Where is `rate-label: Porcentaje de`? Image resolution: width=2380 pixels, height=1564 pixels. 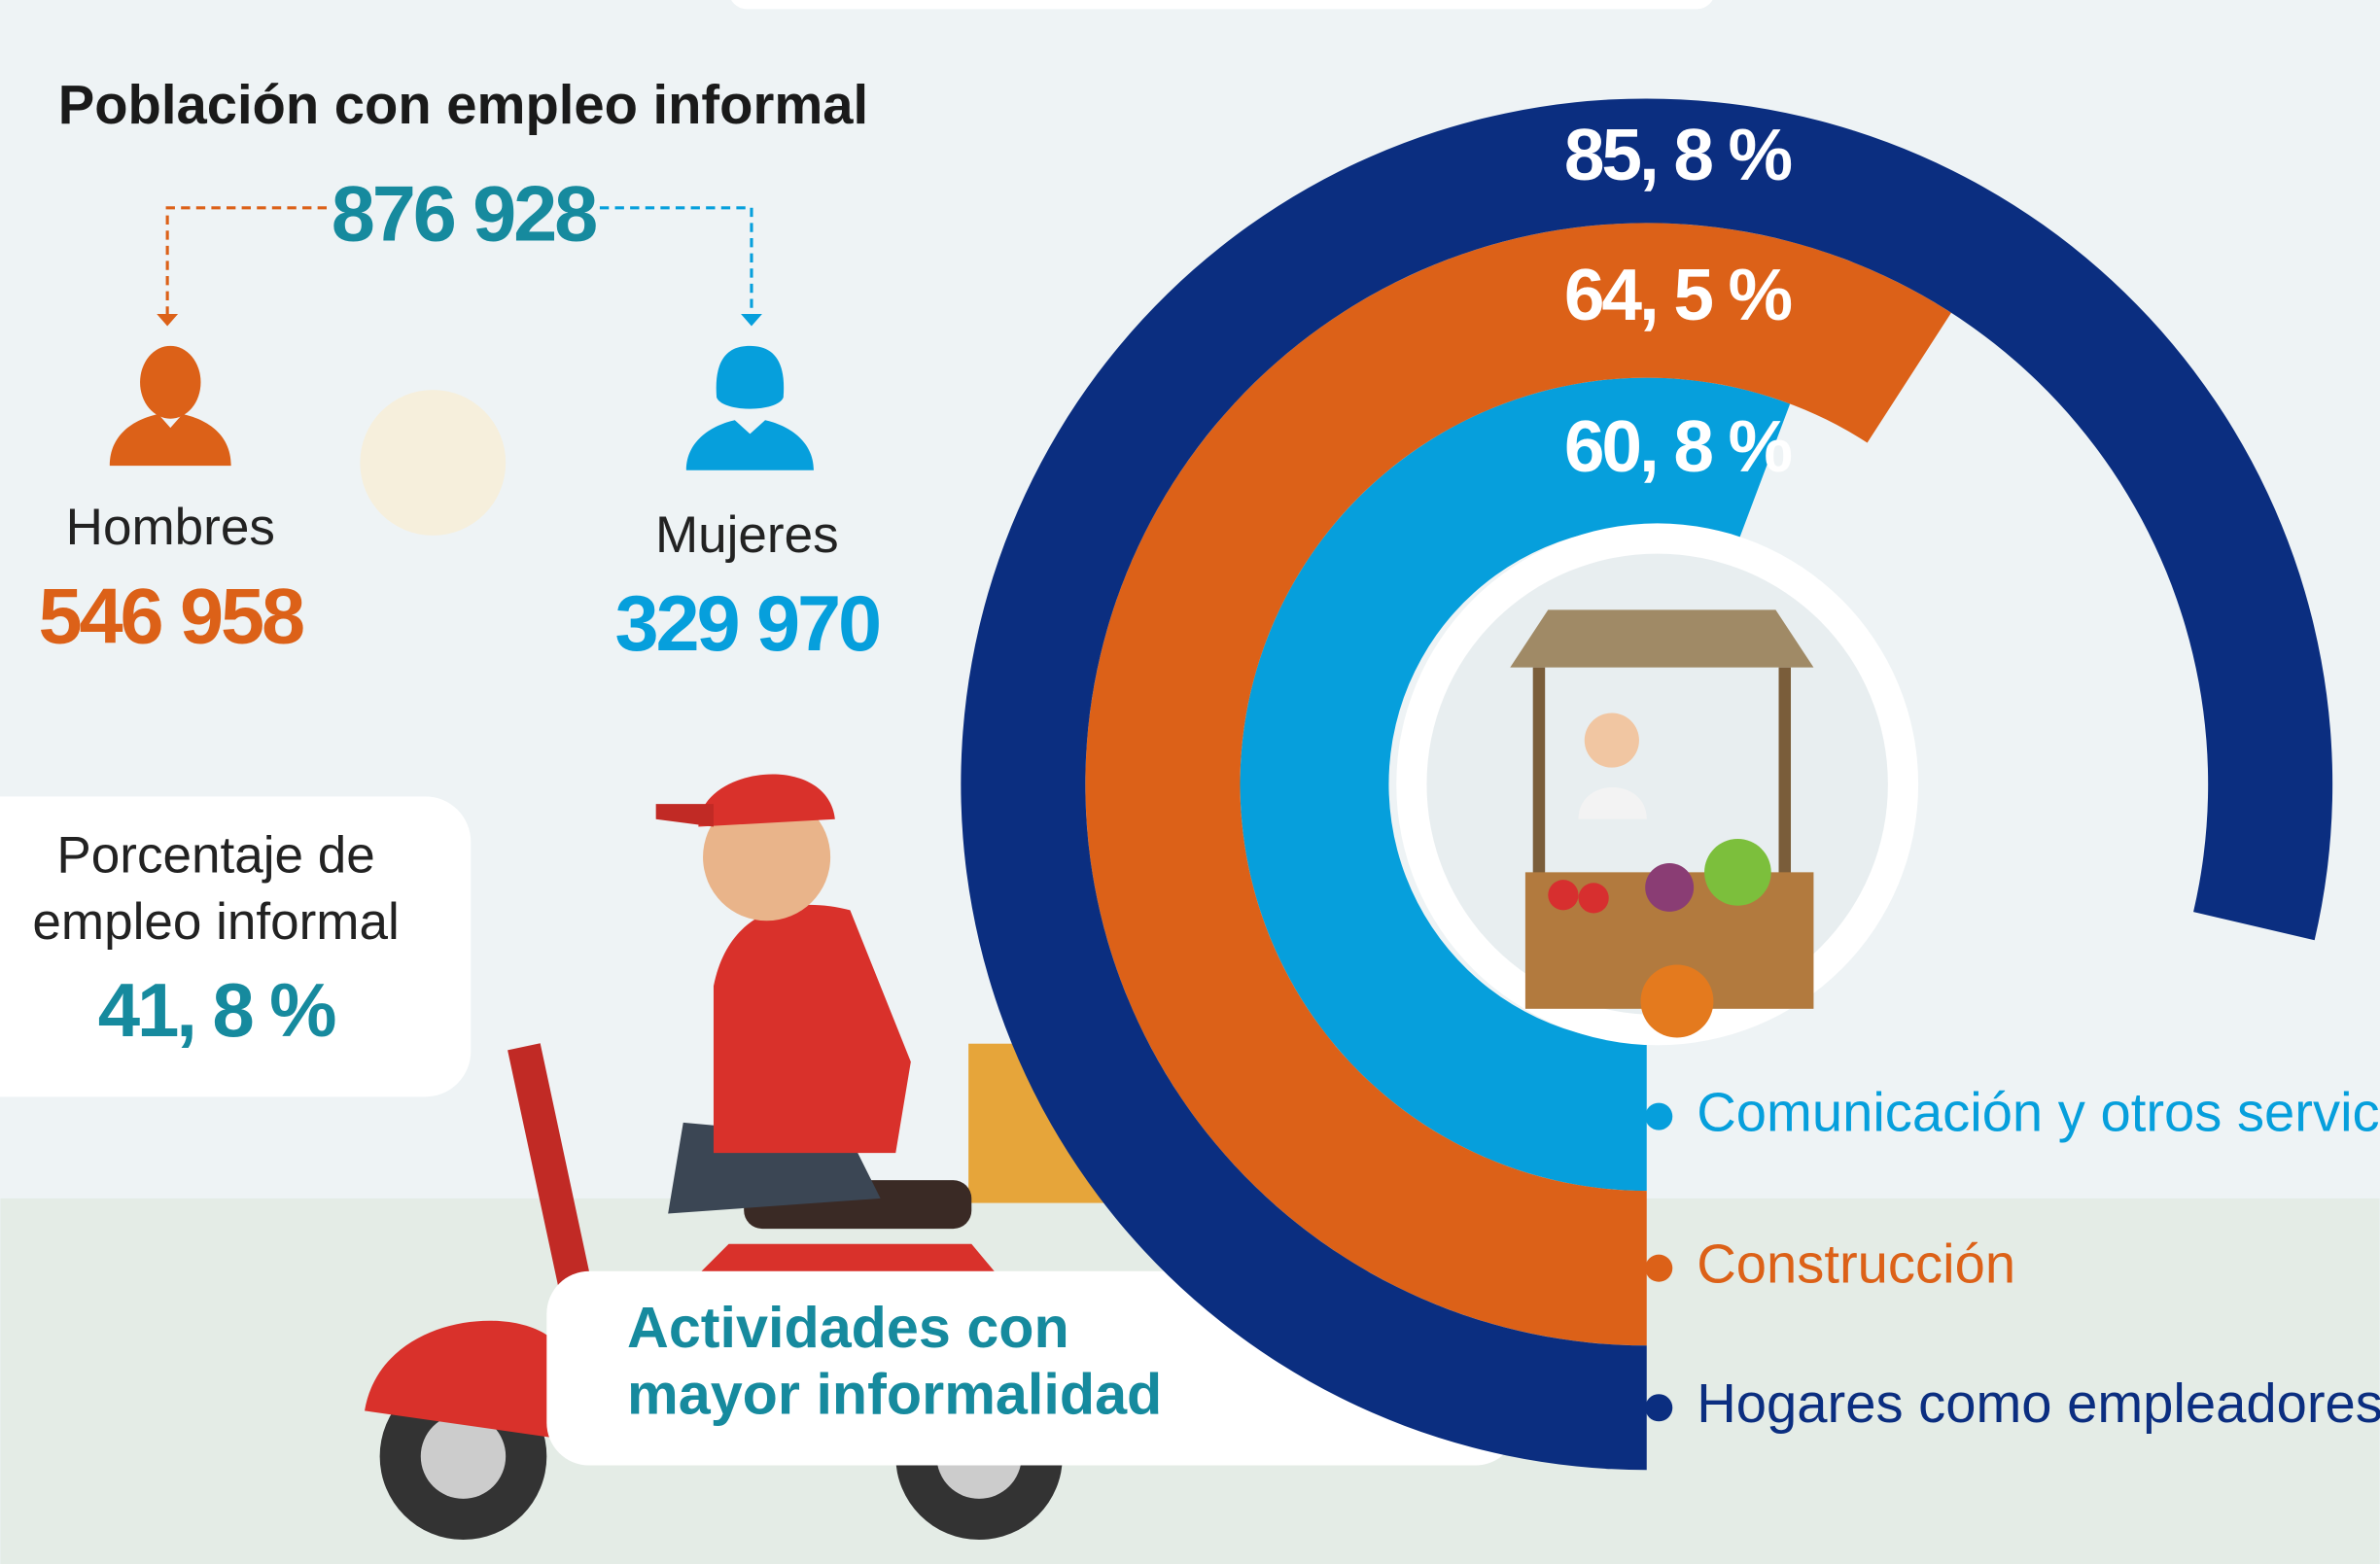 rate-label: Porcentaje de is located at coordinates (215, 855).